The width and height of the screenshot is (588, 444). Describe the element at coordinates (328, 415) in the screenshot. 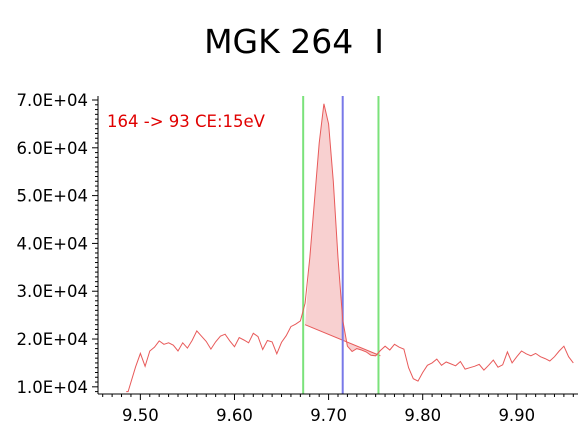

I see `x-tick-label: 9.70` at that location.